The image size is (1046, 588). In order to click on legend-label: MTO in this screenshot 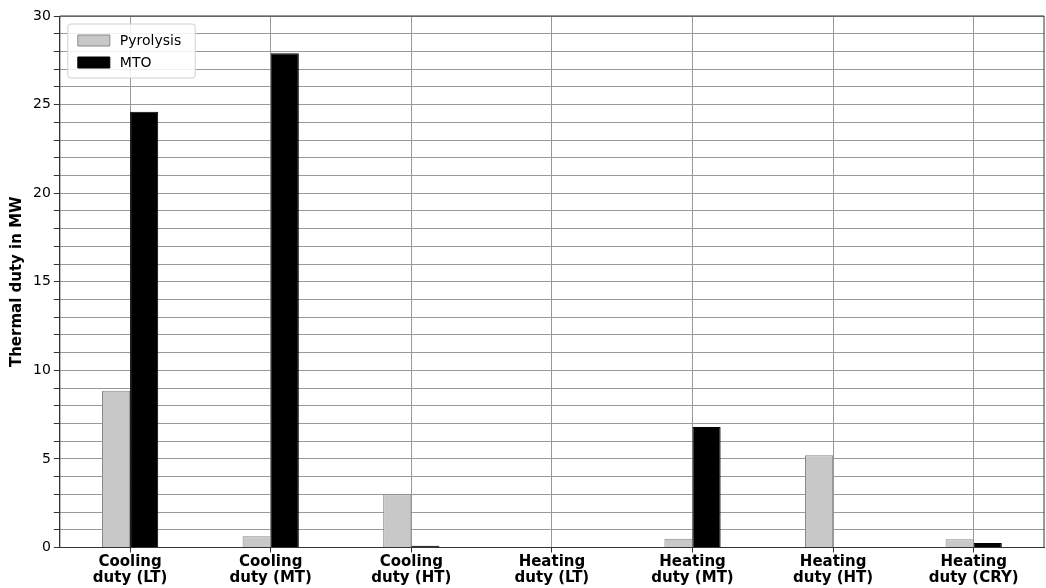, I will do `click(135, 61)`.